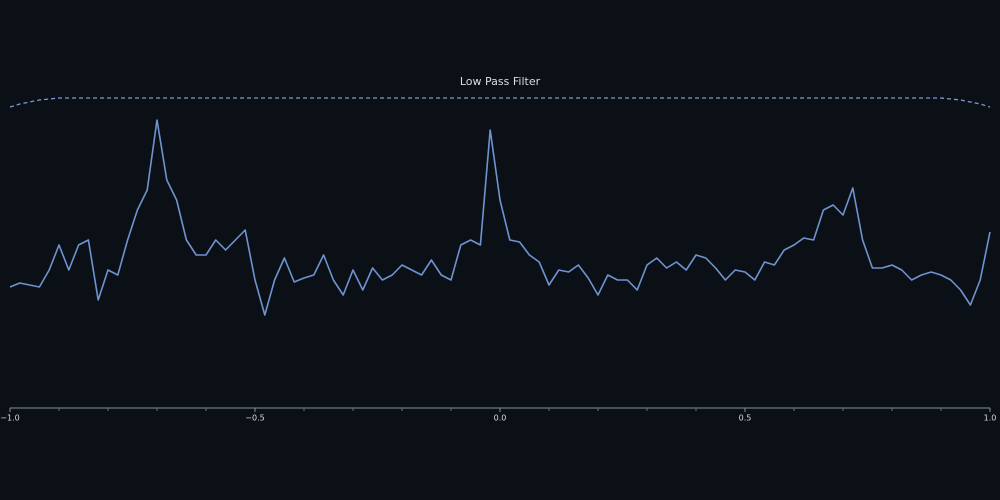  What do you see at coordinates (254, 418) in the screenshot?
I see `x-tick-label: −0.5` at bounding box center [254, 418].